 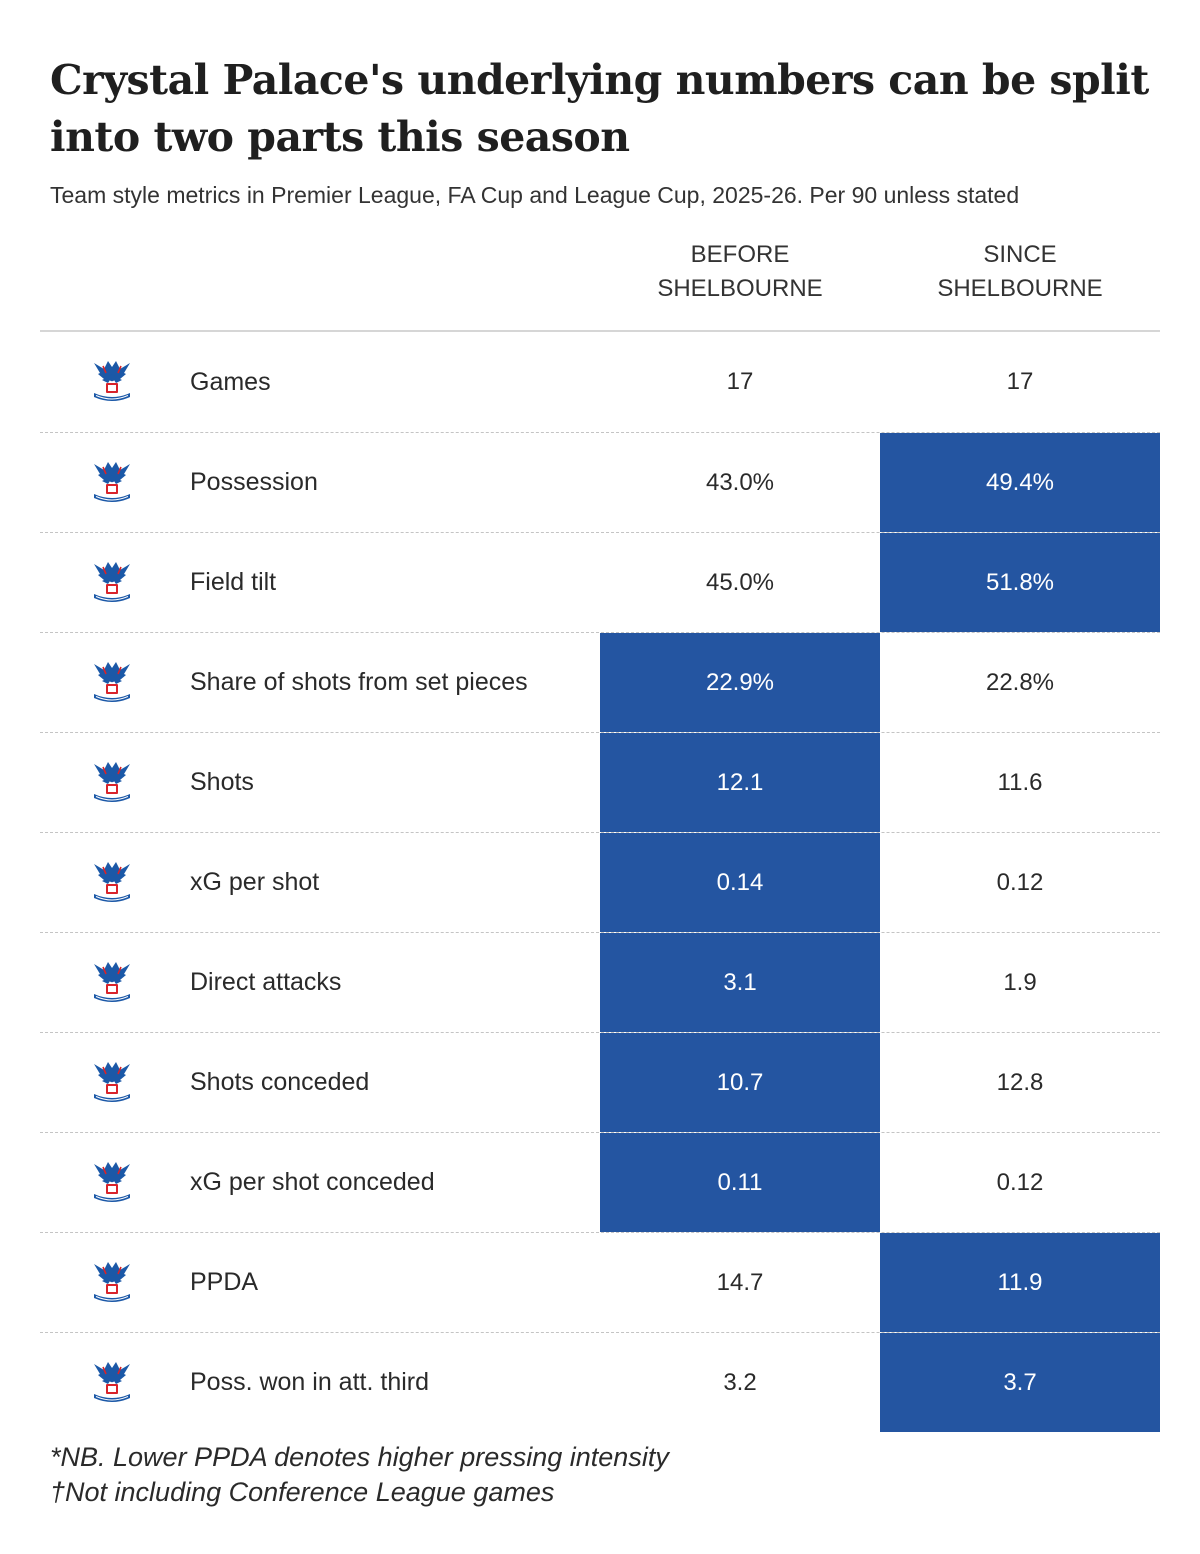 I want to click on table-row: xG per shot 0.14 0.12, so click(x=600, y=882).